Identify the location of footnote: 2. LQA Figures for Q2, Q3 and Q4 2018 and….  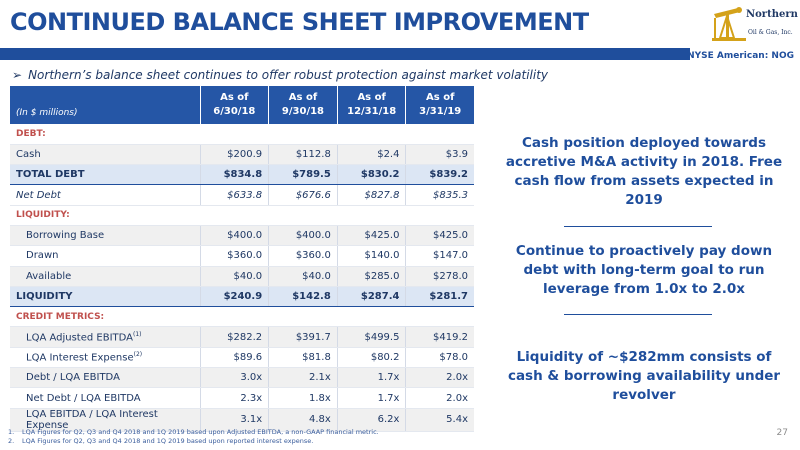
(161, 441).